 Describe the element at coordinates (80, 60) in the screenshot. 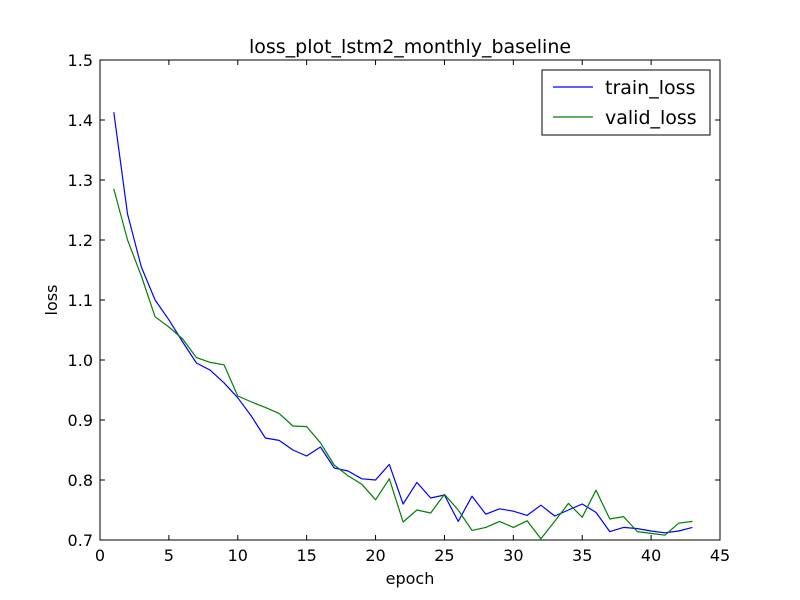

I see `y-tick-label: 1.5` at that location.